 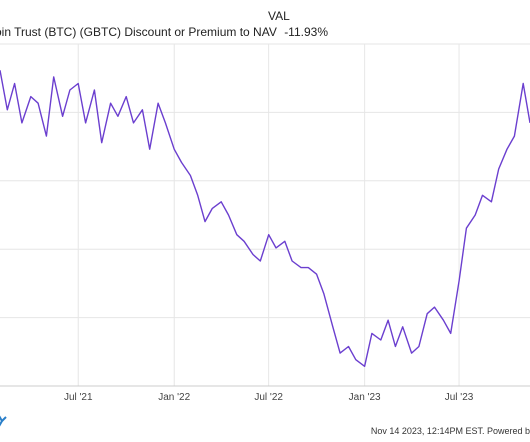 What do you see at coordinates (174, 397) in the screenshot?
I see `x-tick-label: Jan '22` at bounding box center [174, 397].